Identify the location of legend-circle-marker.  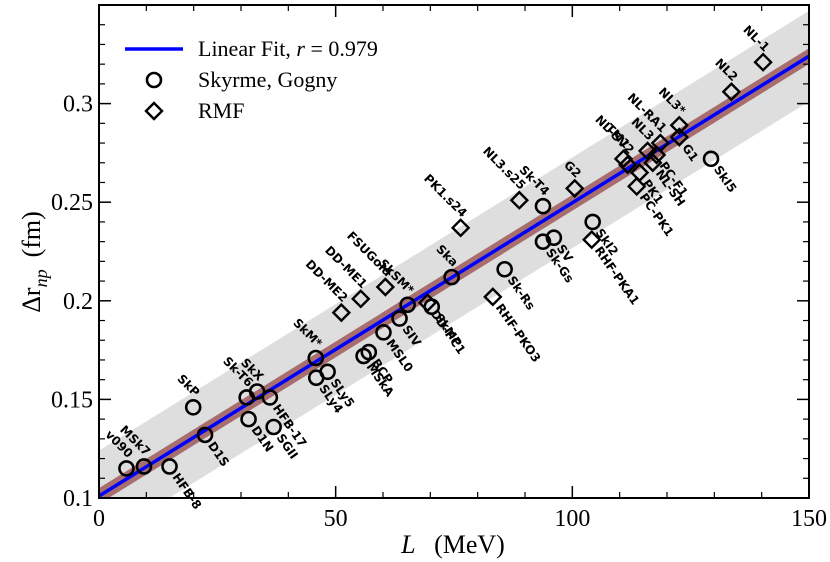
(154, 80).